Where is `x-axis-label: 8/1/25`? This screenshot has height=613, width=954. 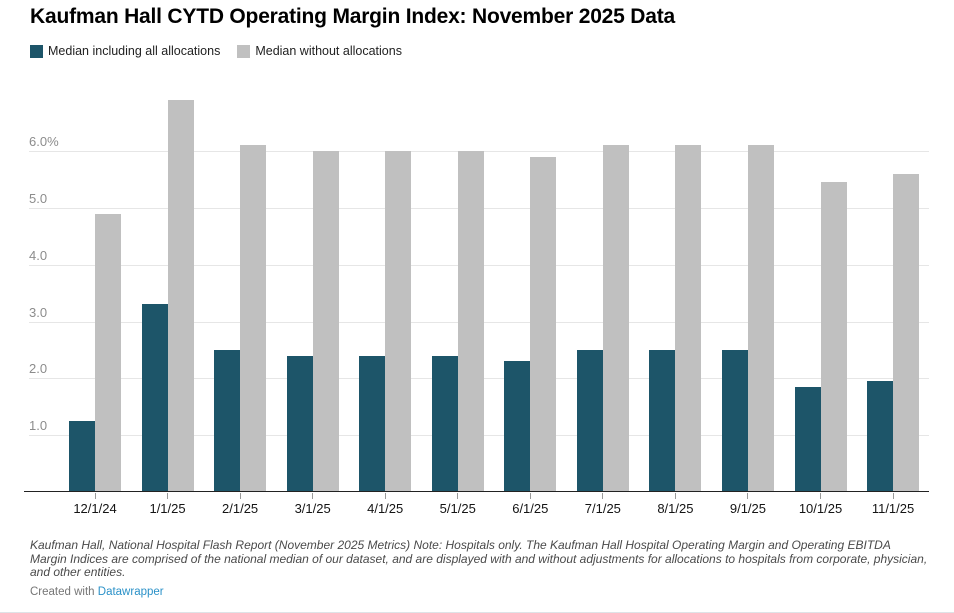 x-axis-label: 8/1/25 is located at coordinates (675, 508).